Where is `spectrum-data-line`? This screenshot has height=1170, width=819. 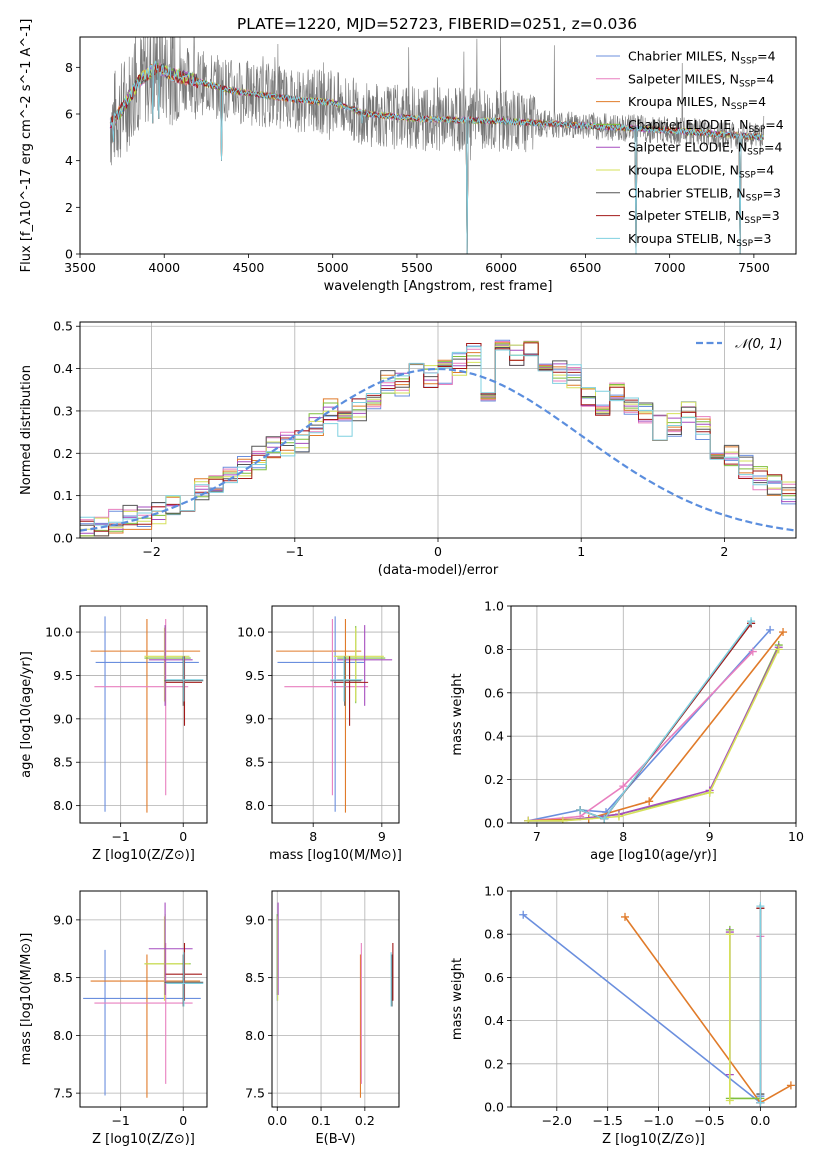 spectrum-data-line is located at coordinates (437, 101).